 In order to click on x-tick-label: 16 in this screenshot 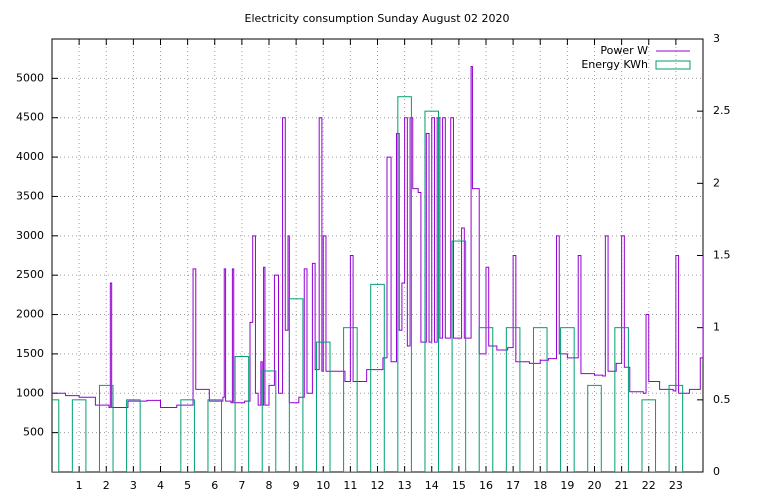, I will do `click(486, 485)`.